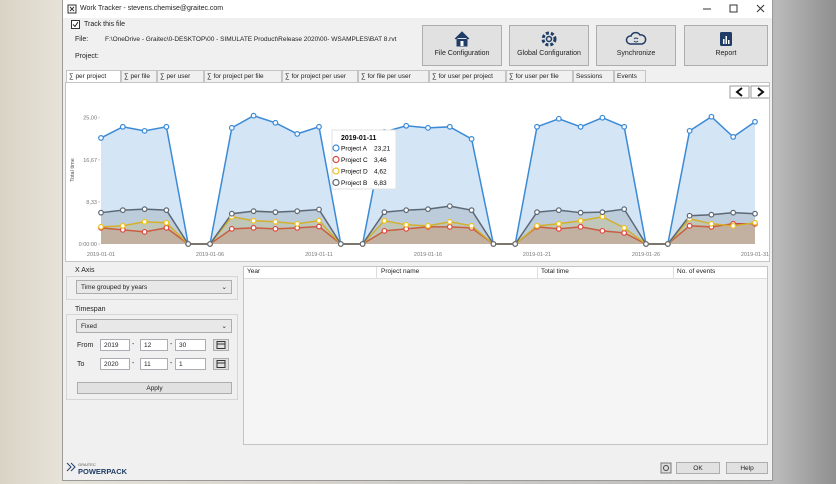 The width and height of the screenshot is (836, 484). What do you see at coordinates (73, 170) in the screenshot?
I see `y-axis-label: Total time` at bounding box center [73, 170].